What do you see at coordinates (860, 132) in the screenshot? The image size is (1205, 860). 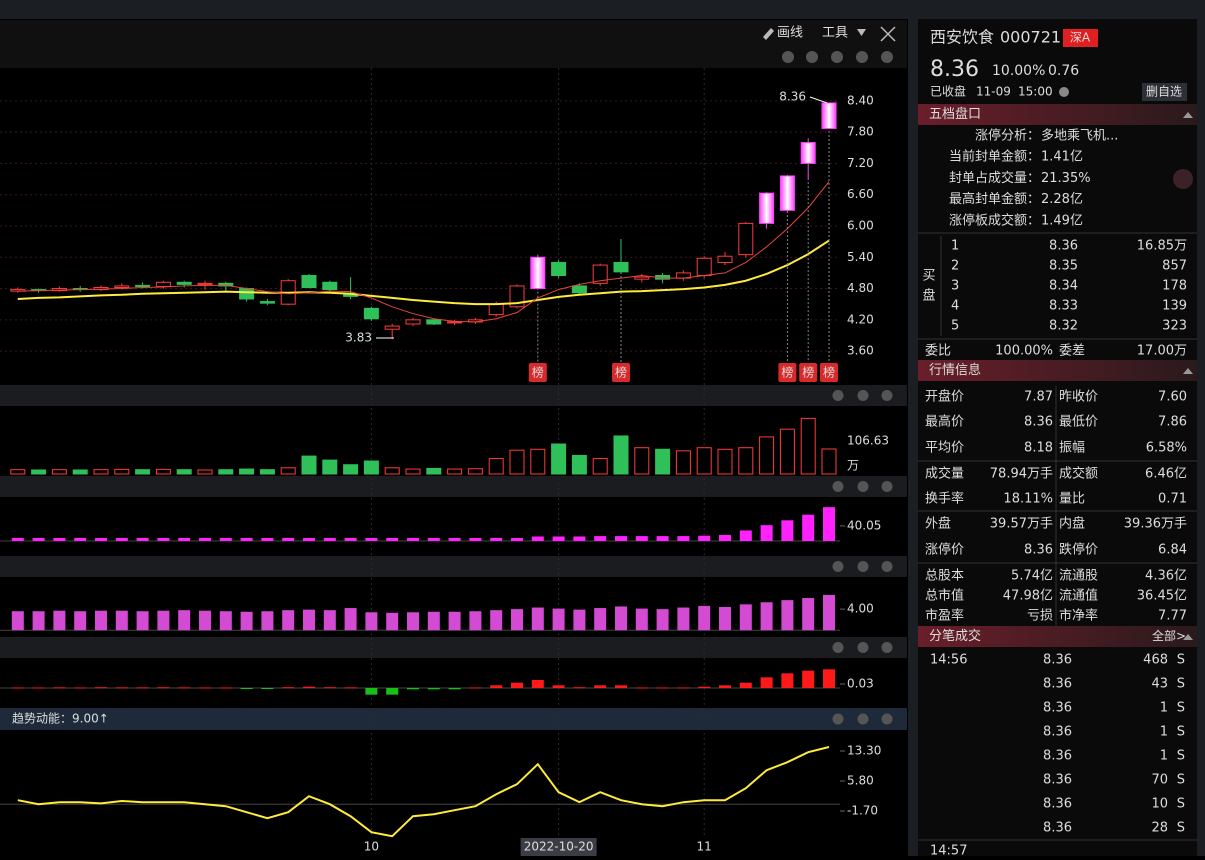 I see `y-tick-label: 7.80` at bounding box center [860, 132].